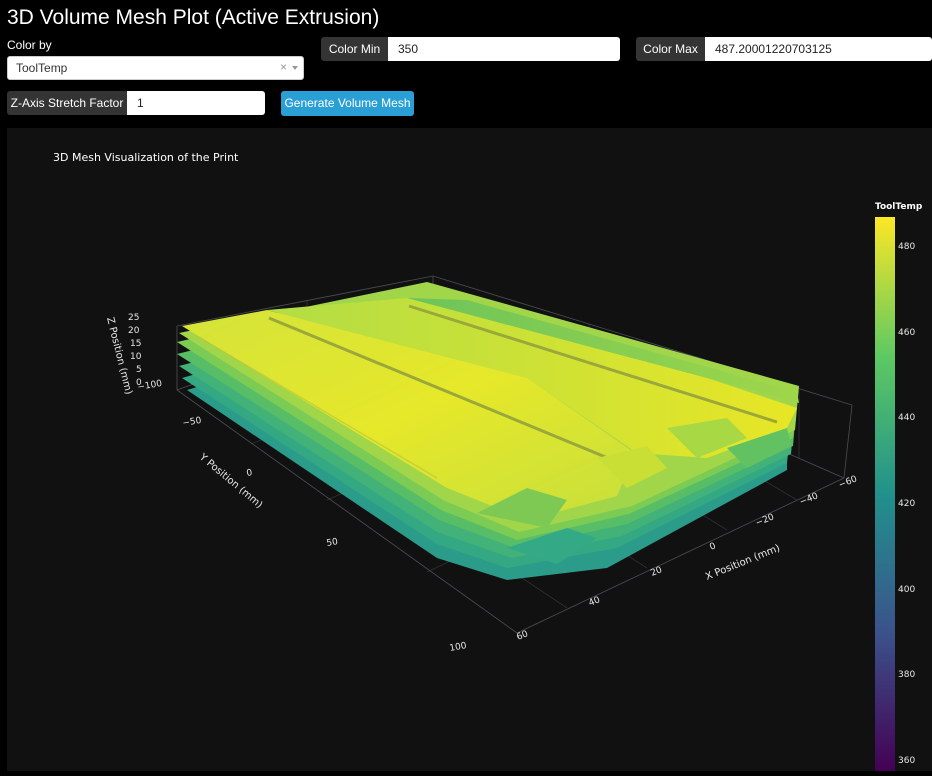 The width and height of the screenshot is (932, 776). I want to click on colorbar-tick: 360, so click(906, 761).